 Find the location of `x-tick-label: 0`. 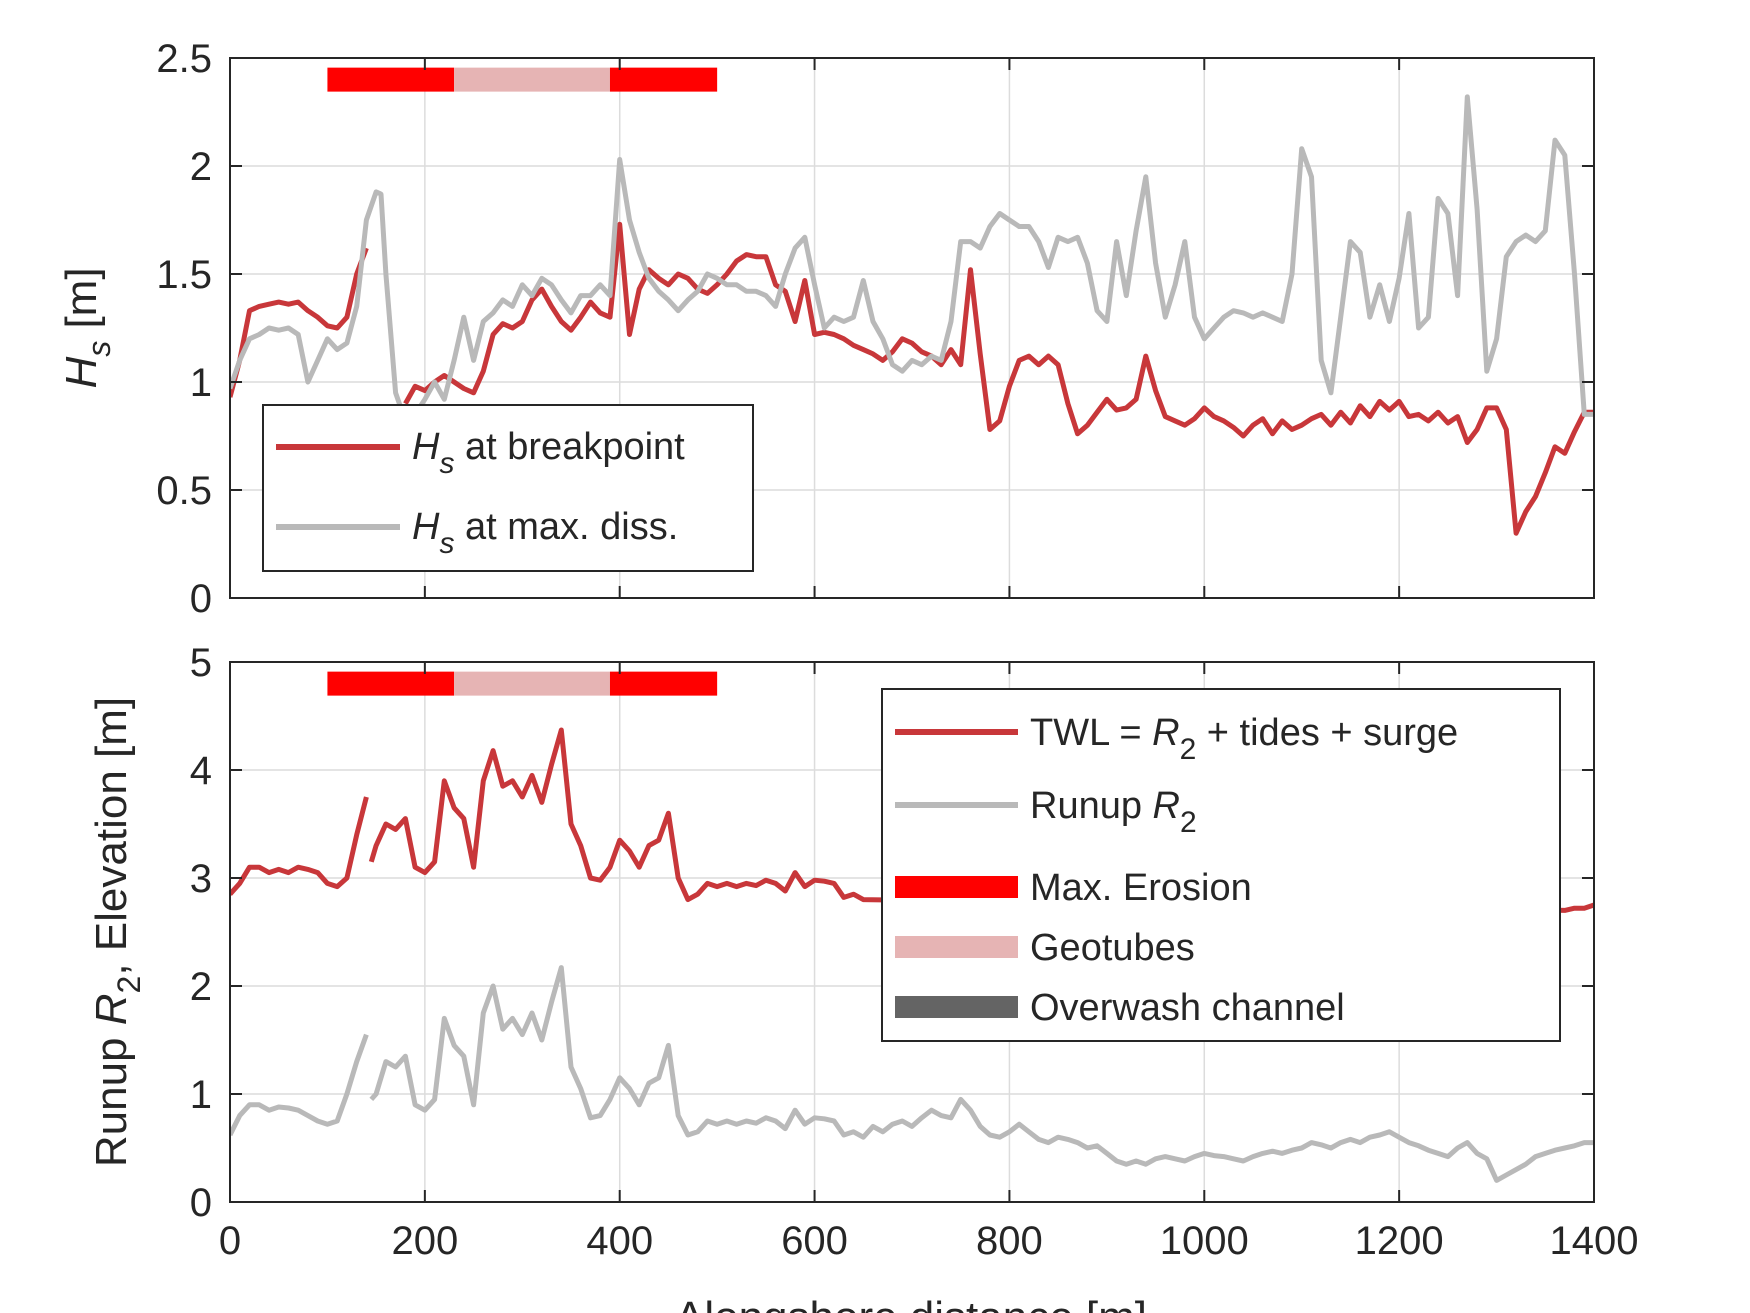

x-tick-label: 0 is located at coordinates (230, 1241).